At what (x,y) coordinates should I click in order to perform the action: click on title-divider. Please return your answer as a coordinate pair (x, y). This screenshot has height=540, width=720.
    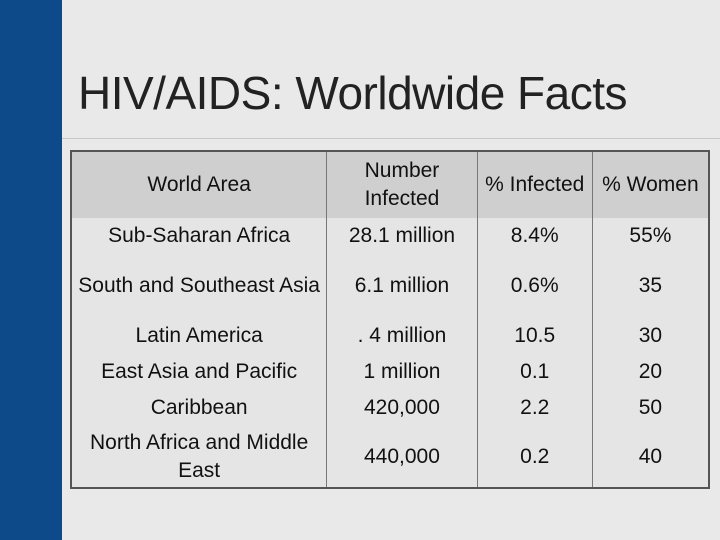
    Looking at the image, I should click on (391, 138).